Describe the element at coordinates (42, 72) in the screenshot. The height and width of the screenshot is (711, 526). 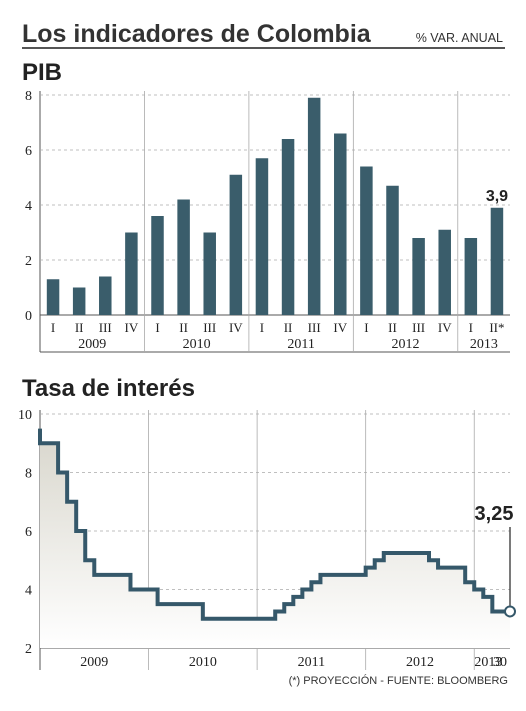
I see `pib-chart-title: PIB` at that location.